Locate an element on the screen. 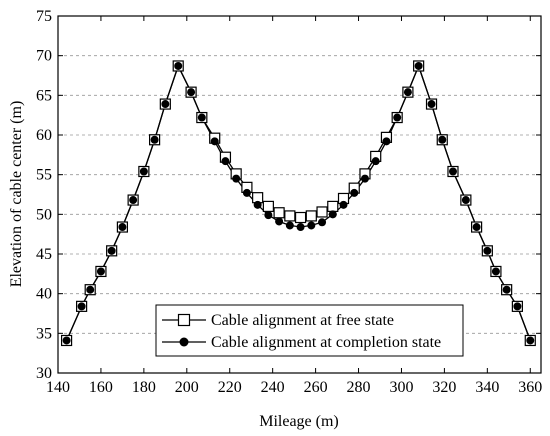 The height and width of the screenshot is (436, 550). x-tick-label: 300 is located at coordinates (401, 387).